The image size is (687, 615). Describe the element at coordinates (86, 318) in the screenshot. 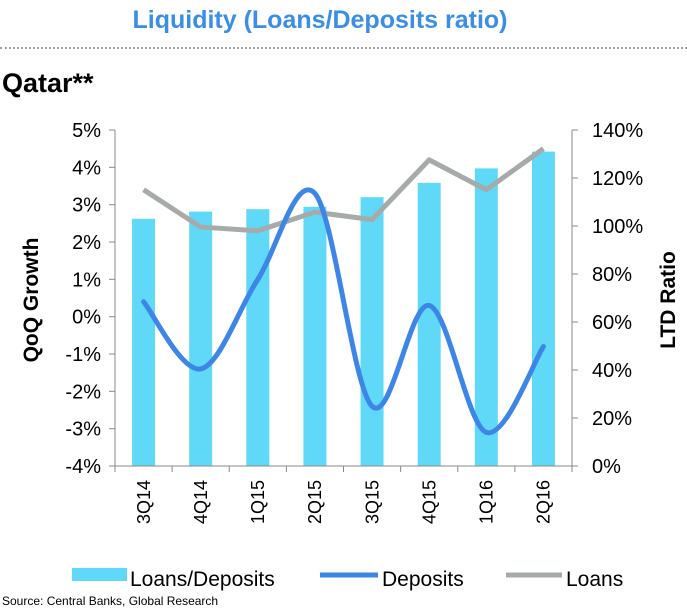

I see `y-left-tick-label: 0%` at that location.